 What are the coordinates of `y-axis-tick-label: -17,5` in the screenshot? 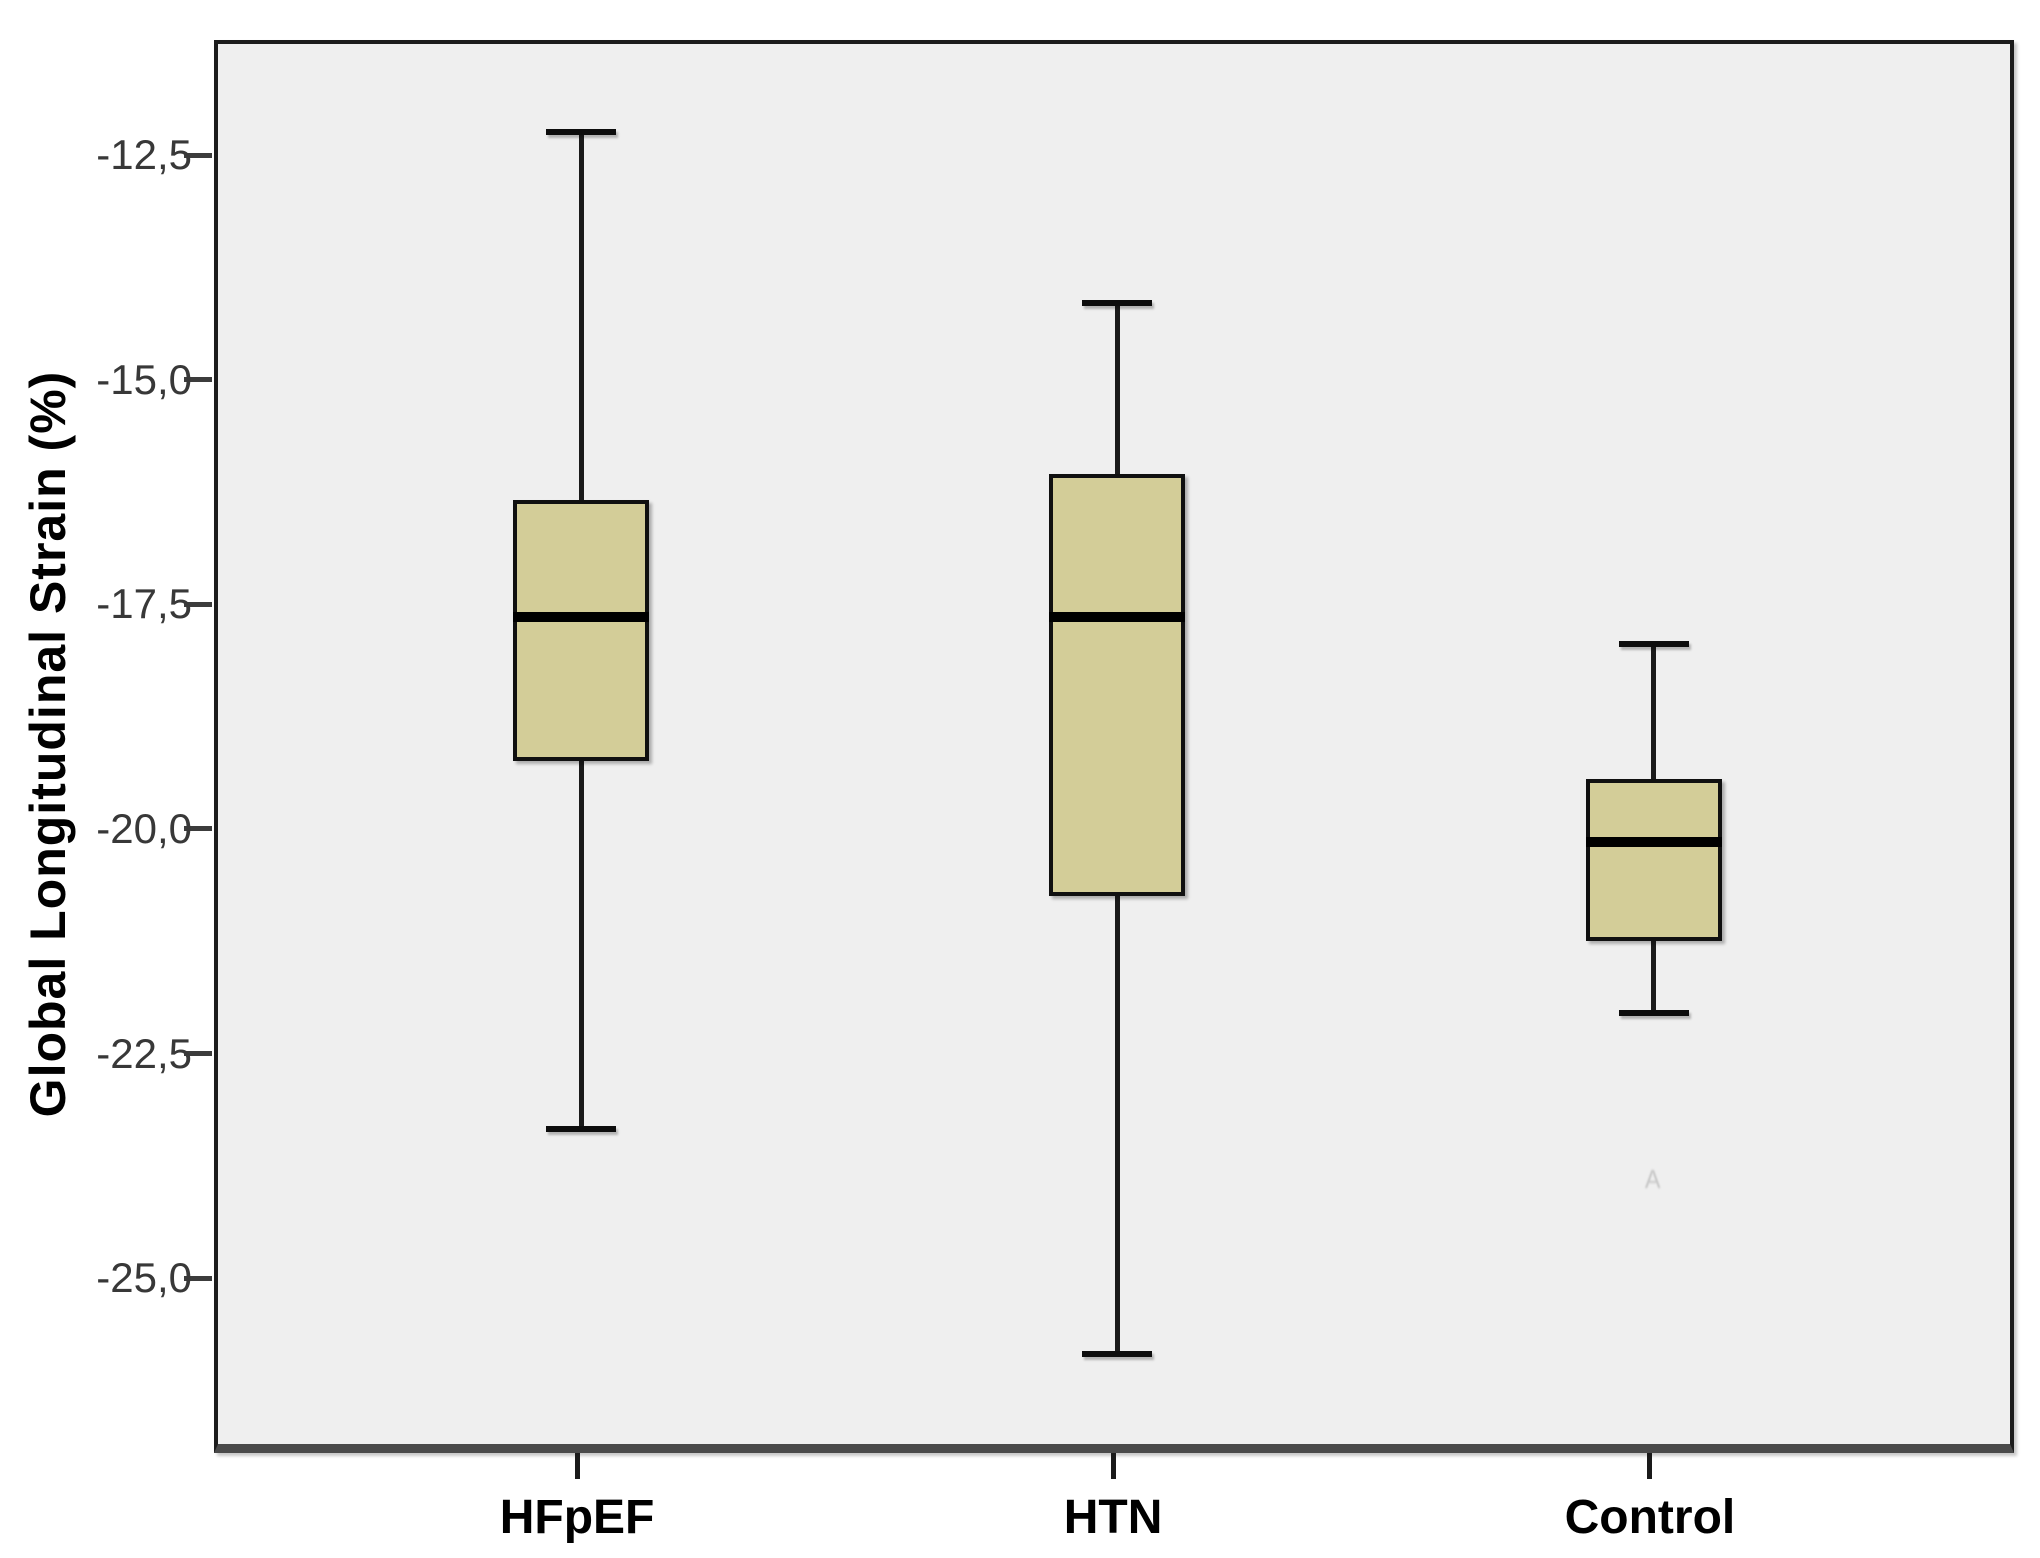 It's located at (144, 604).